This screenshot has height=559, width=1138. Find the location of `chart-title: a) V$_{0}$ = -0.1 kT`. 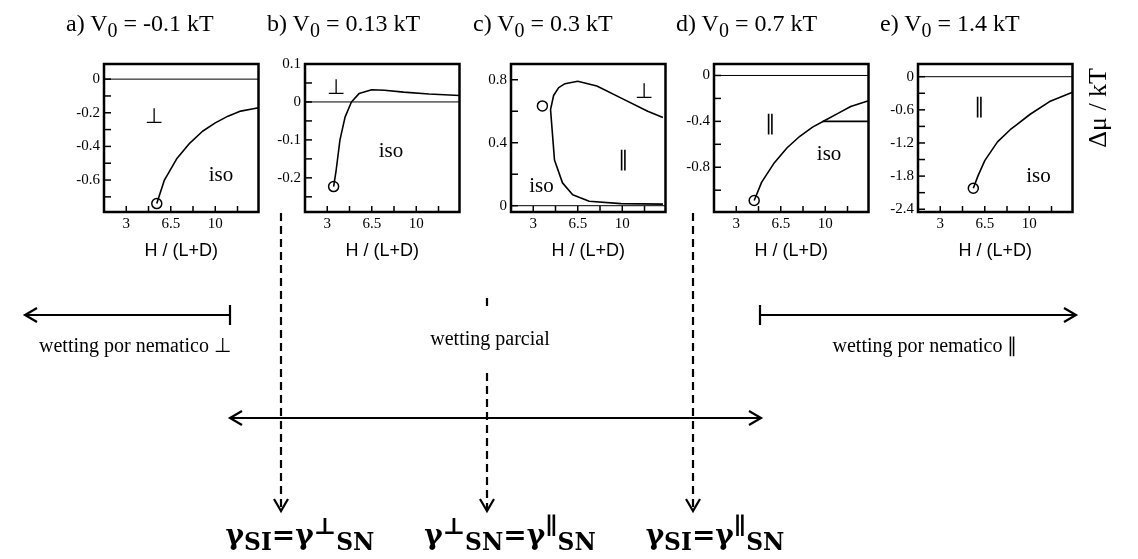

chart-title: a) V$_{0}$ = -0.1 kT is located at coordinates (140, 26).